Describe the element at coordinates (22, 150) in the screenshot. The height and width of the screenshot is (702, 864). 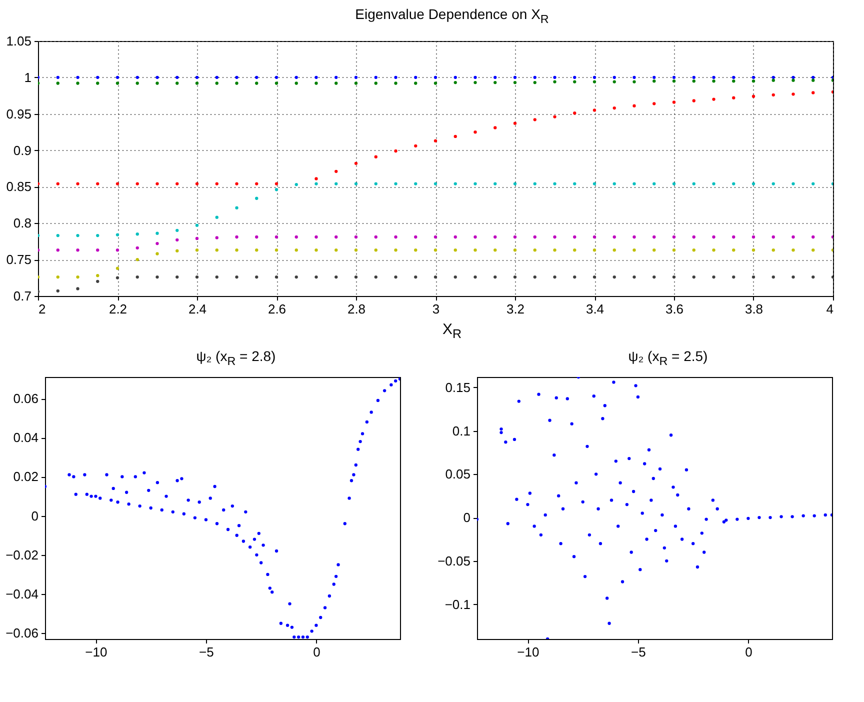
I see `y-tick-label: 0.9` at that location.